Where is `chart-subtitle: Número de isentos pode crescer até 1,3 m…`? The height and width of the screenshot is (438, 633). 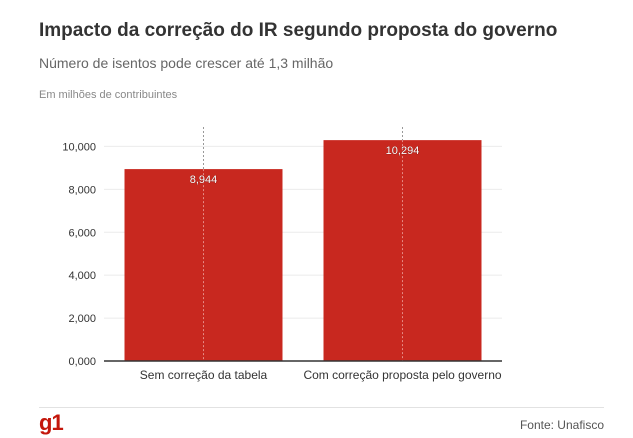
chart-subtitle: Número de isentos pode crescer até 1,3 m… is located at coordinates (186, 63).